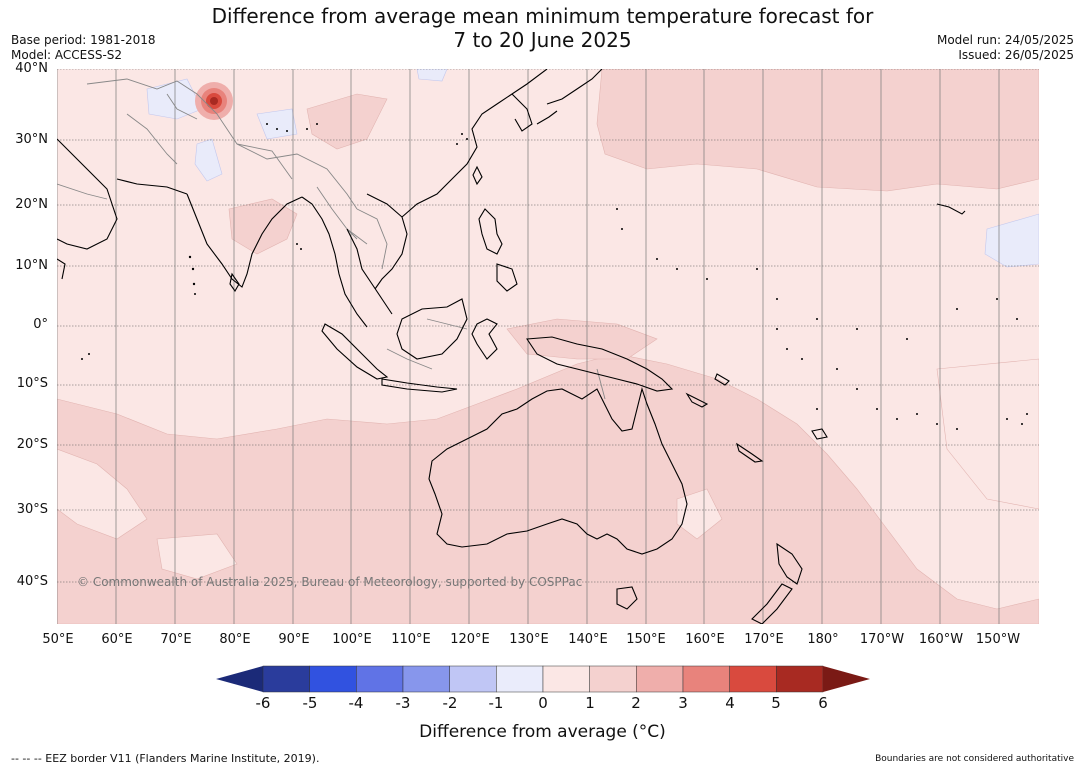  Describe the element at coordinates (176, 639) in the screenshot. I see `lon-label-70e: 70°E` at that location.